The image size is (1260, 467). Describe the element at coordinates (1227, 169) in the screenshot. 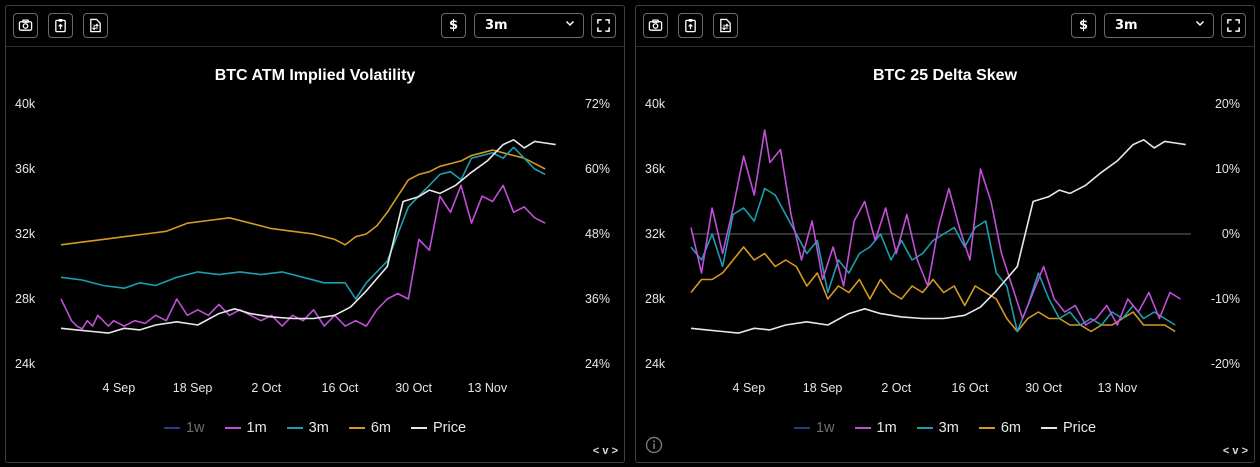

I see `y-right-tick-label: 10%` at that location.